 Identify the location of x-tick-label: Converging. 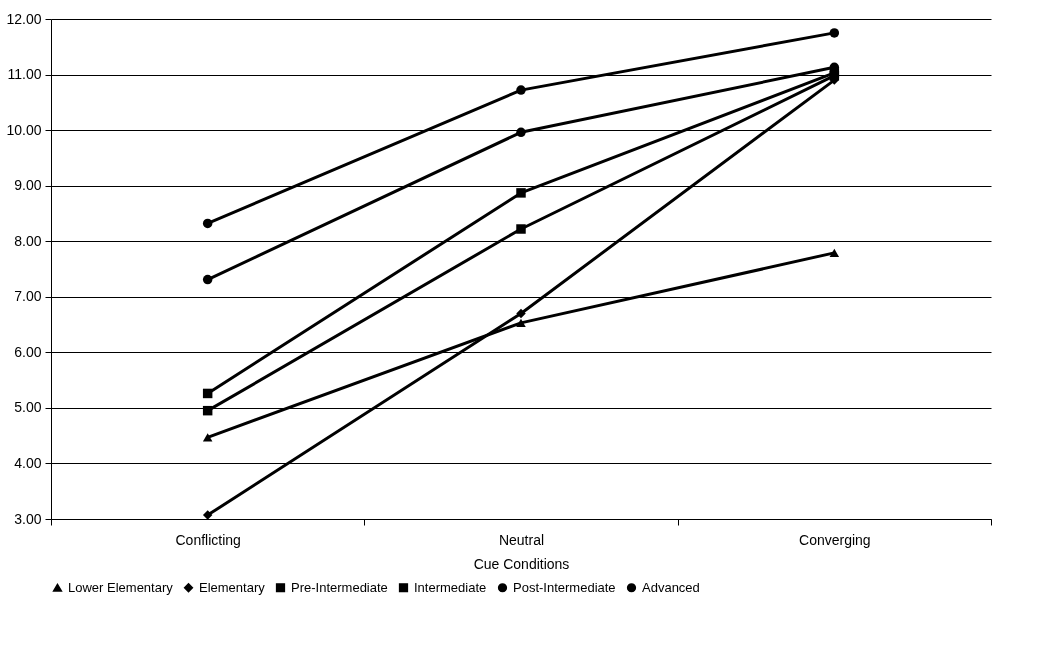
(835, 539).